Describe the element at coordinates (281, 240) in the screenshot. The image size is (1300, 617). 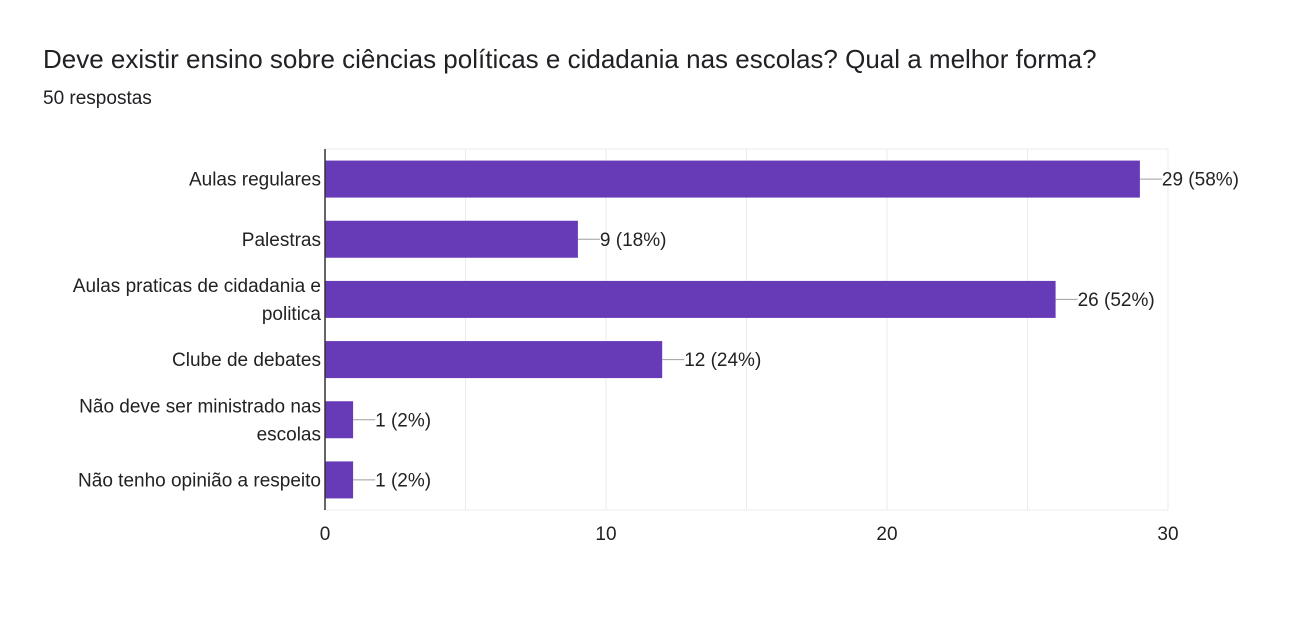
I see `category-label: Palestras` at that location.